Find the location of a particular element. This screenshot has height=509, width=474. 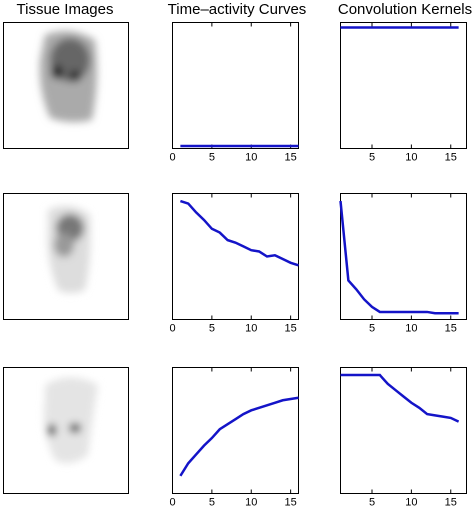

column-title: Tissue Images is located at coordinates (65, 9).